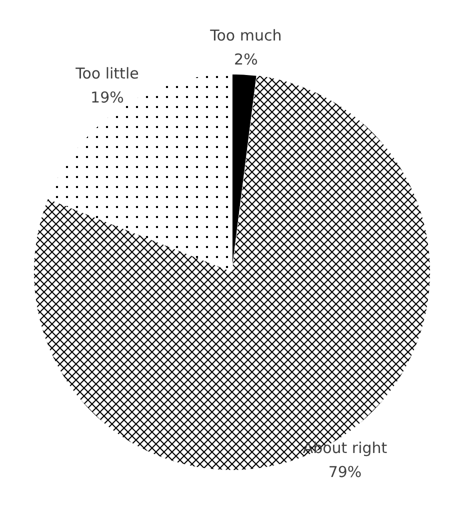 This screenshot has height=529, width=466. Describe the element at coordinates (345, 472) in the screenshot. I see `data-label: 79%` at that location.